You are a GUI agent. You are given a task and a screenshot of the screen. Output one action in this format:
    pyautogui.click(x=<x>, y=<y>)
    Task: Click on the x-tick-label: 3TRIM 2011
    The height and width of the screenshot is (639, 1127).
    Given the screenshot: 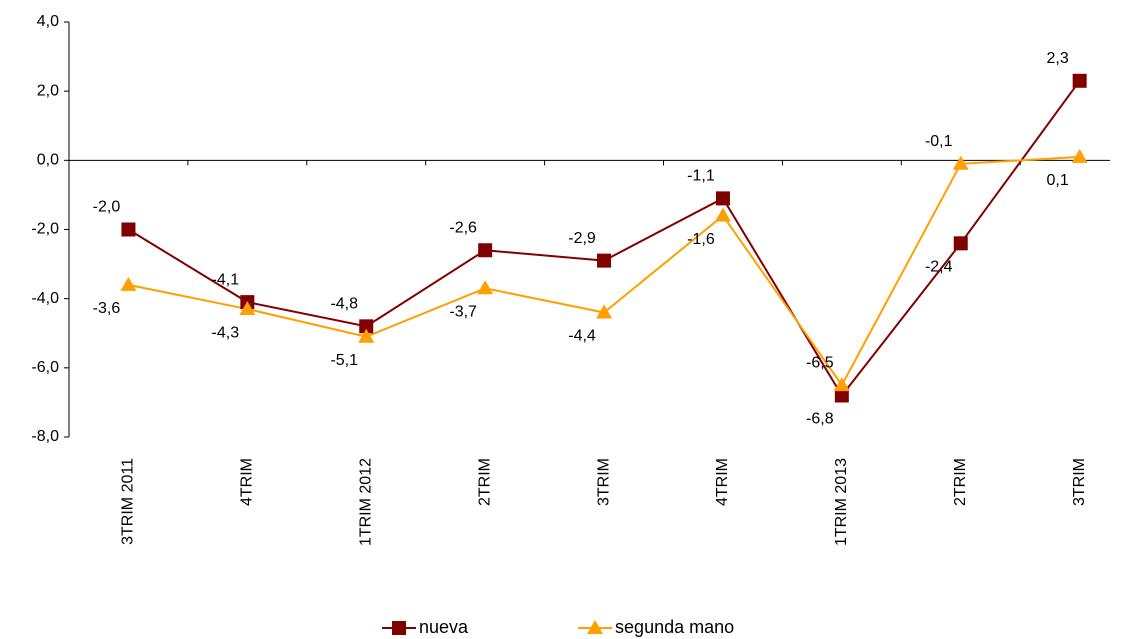 What is the action you would take?
    pyautogui.click(x=128, y=501)
    